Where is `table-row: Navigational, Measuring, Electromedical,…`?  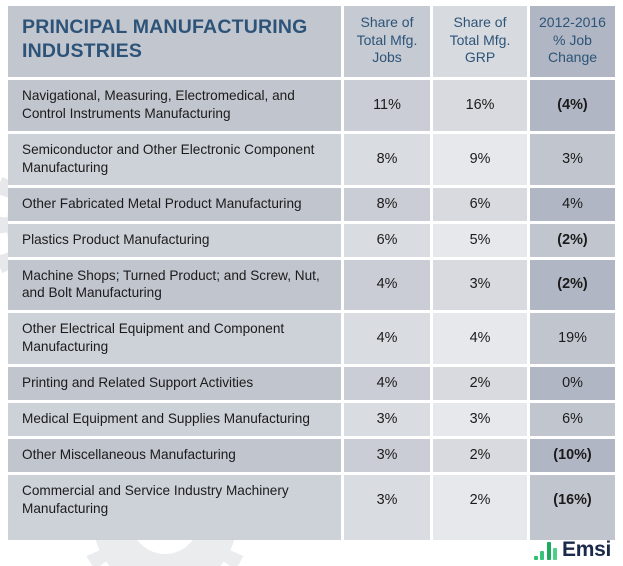
table-row: Navigational, Measuring, Electromedical,… is located at coordinates (311, 106).